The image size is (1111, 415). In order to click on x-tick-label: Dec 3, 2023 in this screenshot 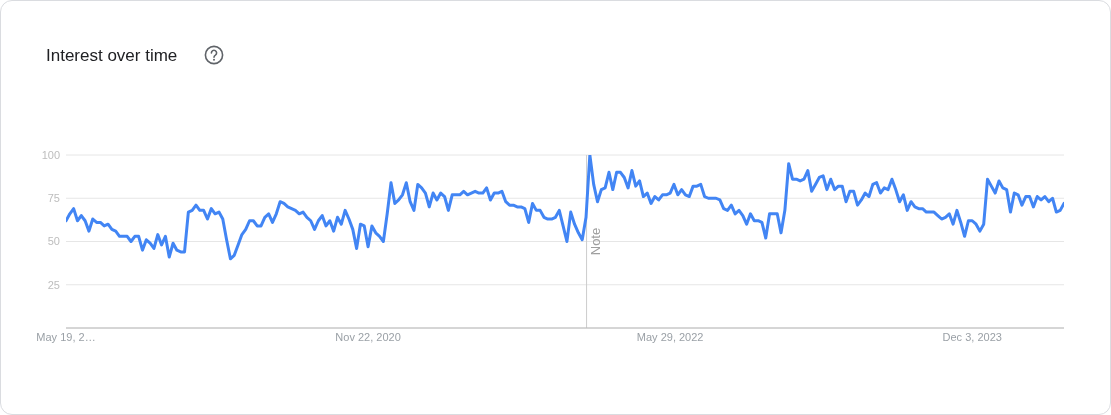, I will do `click(972, 336)`.